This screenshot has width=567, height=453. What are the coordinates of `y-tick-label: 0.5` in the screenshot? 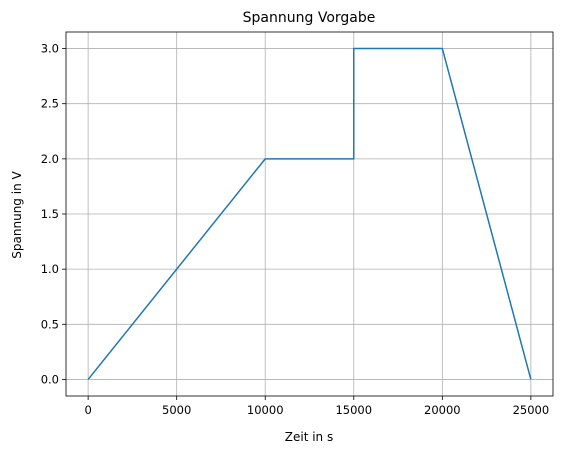 It's located at (50, 324).